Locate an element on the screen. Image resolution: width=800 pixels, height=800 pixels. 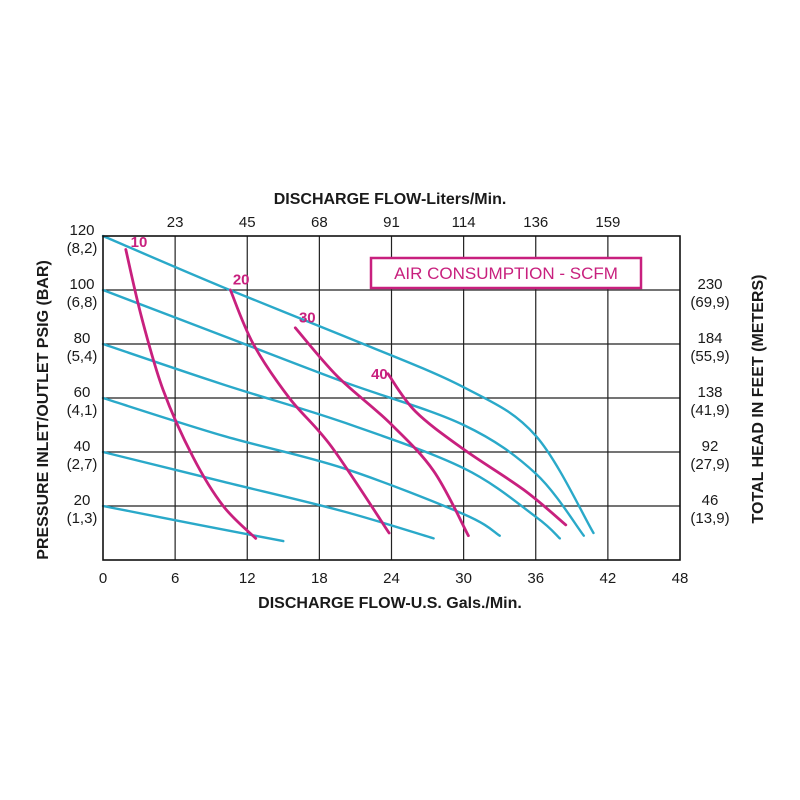
left-tick-label: 40 is located at coordinates (82, 446).